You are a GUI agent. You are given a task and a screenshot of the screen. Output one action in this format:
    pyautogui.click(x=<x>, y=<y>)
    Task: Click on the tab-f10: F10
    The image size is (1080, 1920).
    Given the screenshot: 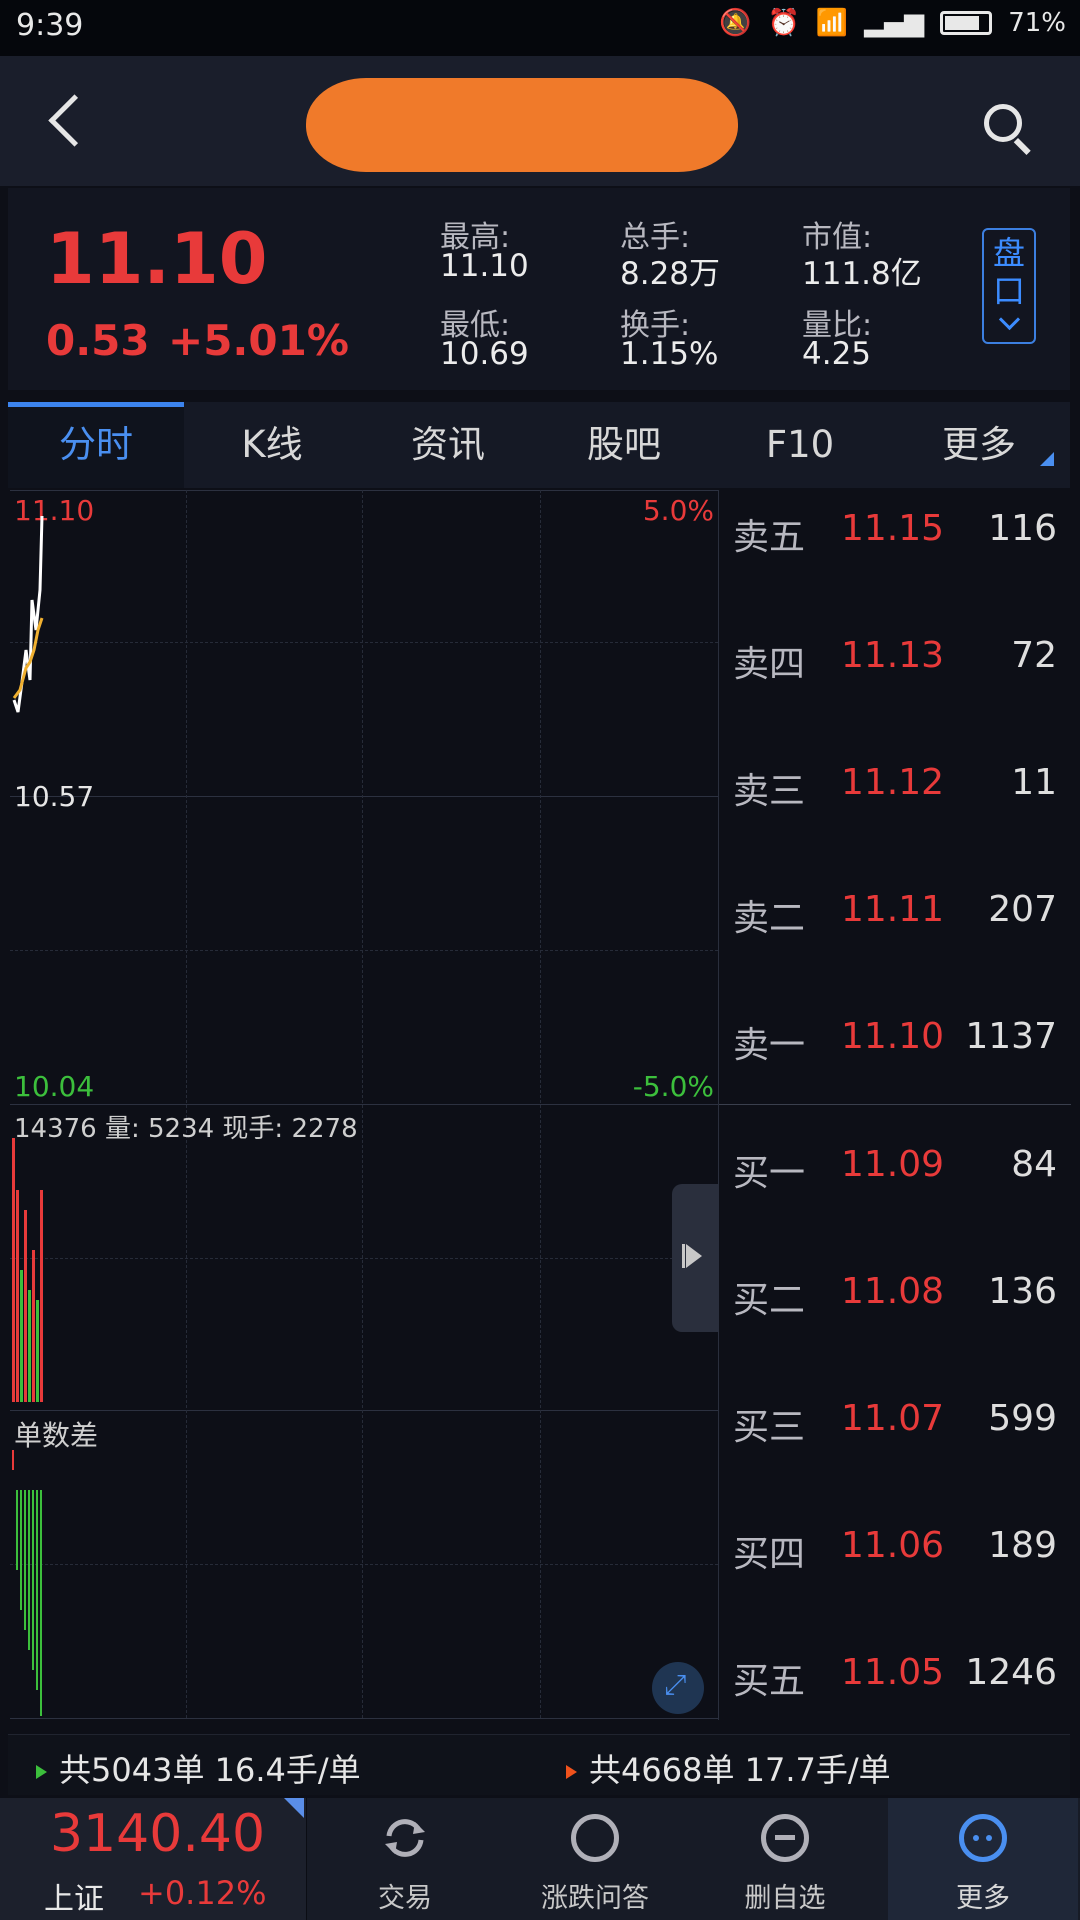 What is the action you would take?
    pyautogui.click(x=800, y=444)
    